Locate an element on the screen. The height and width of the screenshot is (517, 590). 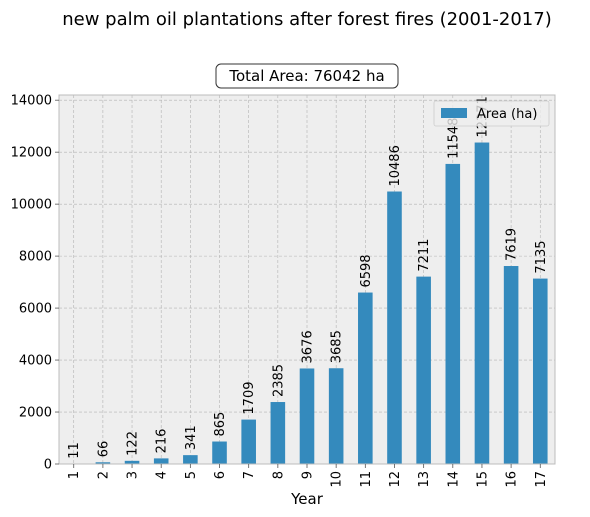
data-label: 7619 is located at coordinates (512, 244).